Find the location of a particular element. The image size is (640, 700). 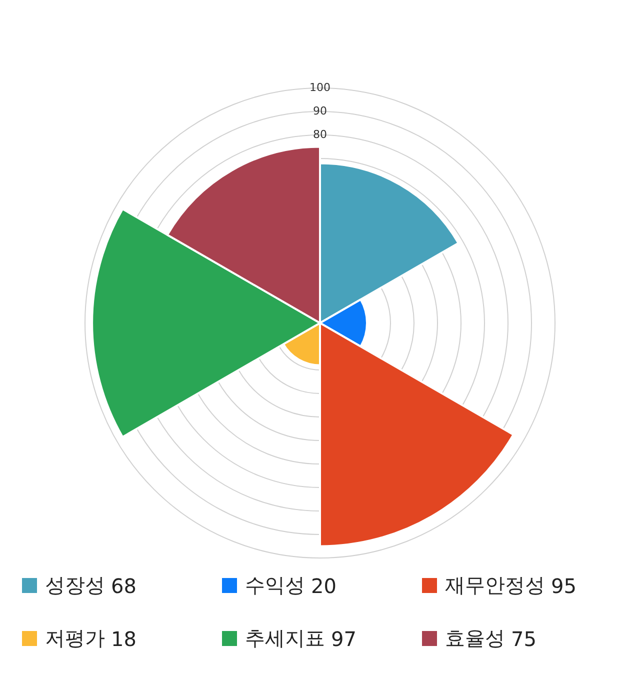

text: 80 is located at coordinates (320, 134).